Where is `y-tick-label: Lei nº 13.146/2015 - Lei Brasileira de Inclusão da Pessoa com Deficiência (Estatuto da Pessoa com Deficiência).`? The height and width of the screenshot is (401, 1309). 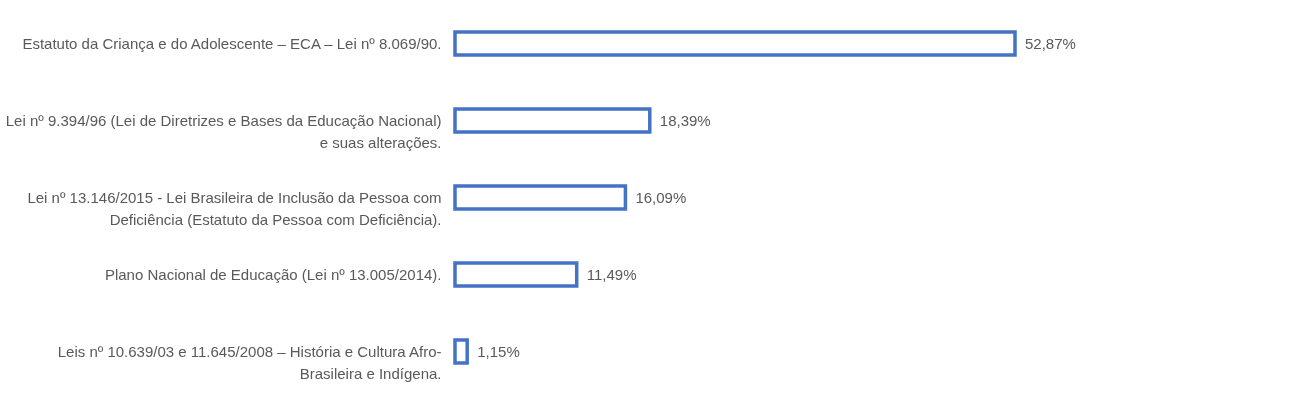
y-tick-label: Lei nº 13.146/2015 - Lei Brasileira de Inclusão da Pessoa com Deficiência (Estatuto da Pessoa com Deficiência). is located at coordinates (234, 208).